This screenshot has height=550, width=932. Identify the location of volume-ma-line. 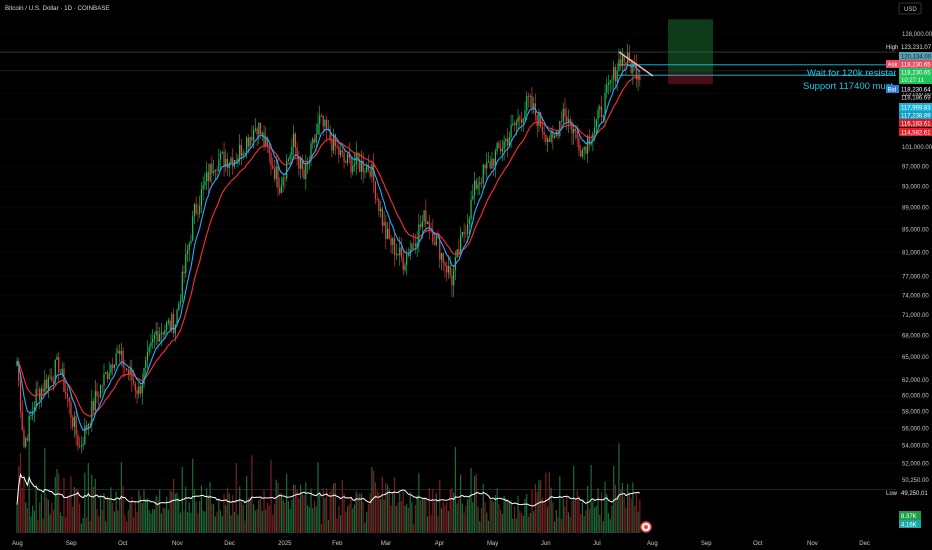
(328, 489).